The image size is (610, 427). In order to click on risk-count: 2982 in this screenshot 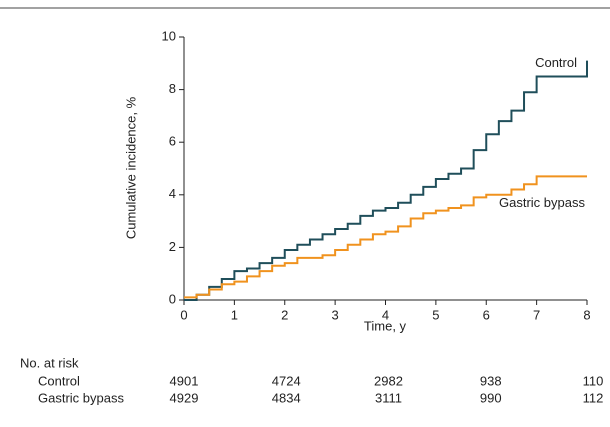, I will do `click(388, 380)`.